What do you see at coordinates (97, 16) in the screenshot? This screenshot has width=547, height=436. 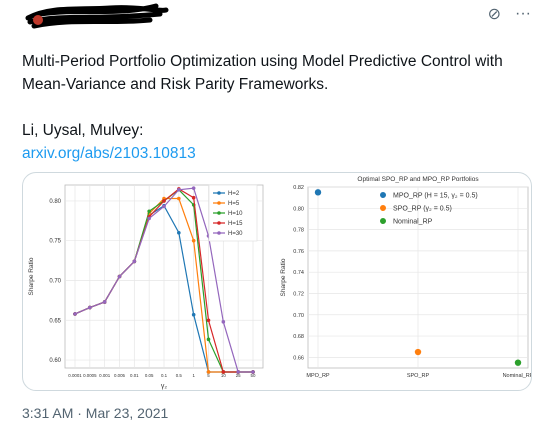 I see `redacted-author-scribble` at bounding box center [97, 16].